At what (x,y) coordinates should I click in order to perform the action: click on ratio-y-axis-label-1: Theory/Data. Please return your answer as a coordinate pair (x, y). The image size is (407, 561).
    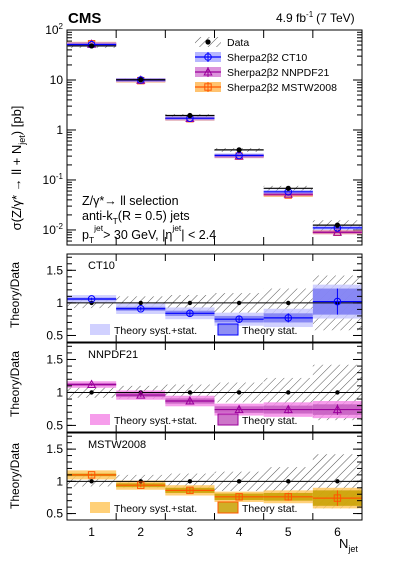
    Looking at the image, I should click on (15, 295).